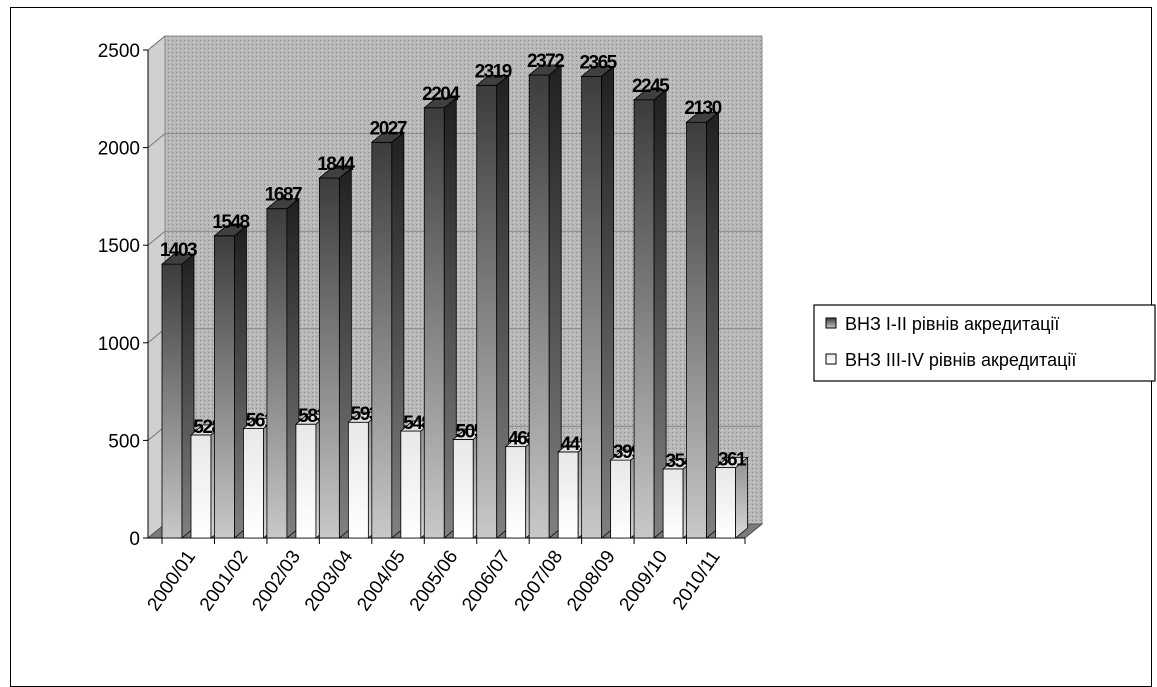 The height and width of the screenshot is (687, 1157). What do you see at coordinates (224, 581) in the screenshot?
I see `x-tick-label: 2001/02` at bounding box center [224, 581].